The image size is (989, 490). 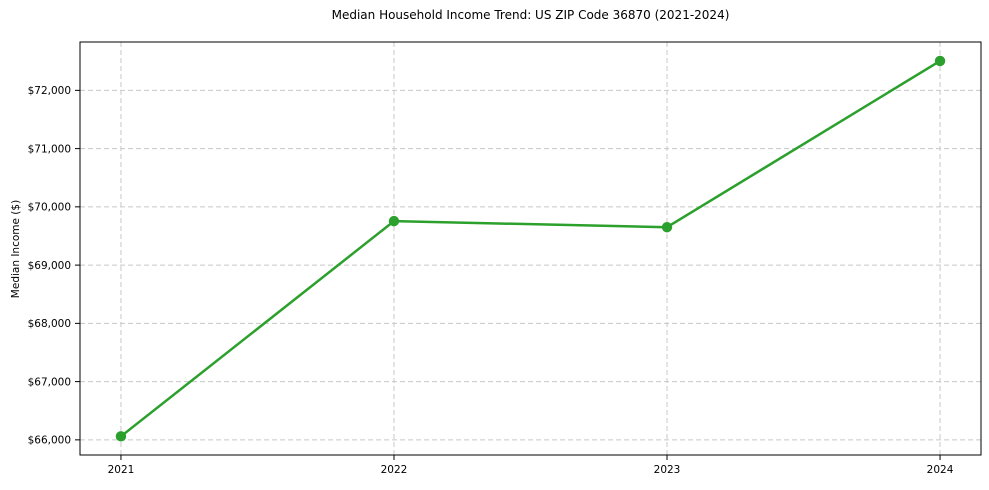 What do you see at coordinates (394, 470) in the screenshot?
I see `x-tick-label: 2022` at bounding box center [394, 470].